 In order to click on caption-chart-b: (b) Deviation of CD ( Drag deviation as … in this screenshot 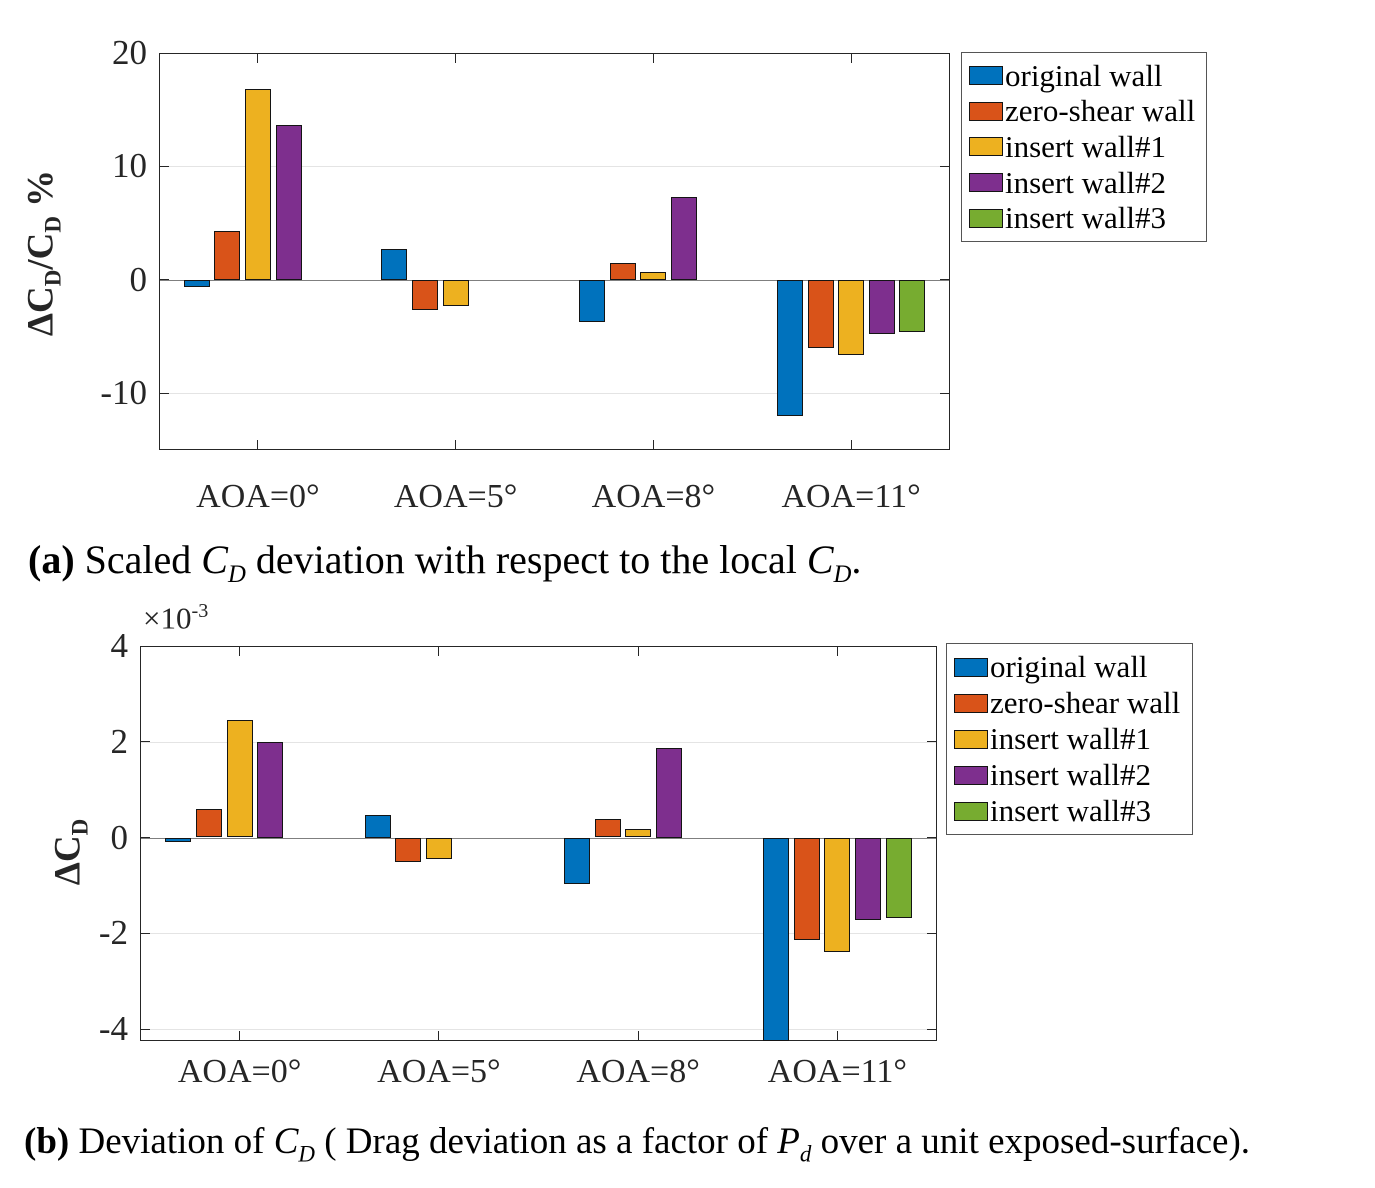, I will do `click(637, 1143)`.